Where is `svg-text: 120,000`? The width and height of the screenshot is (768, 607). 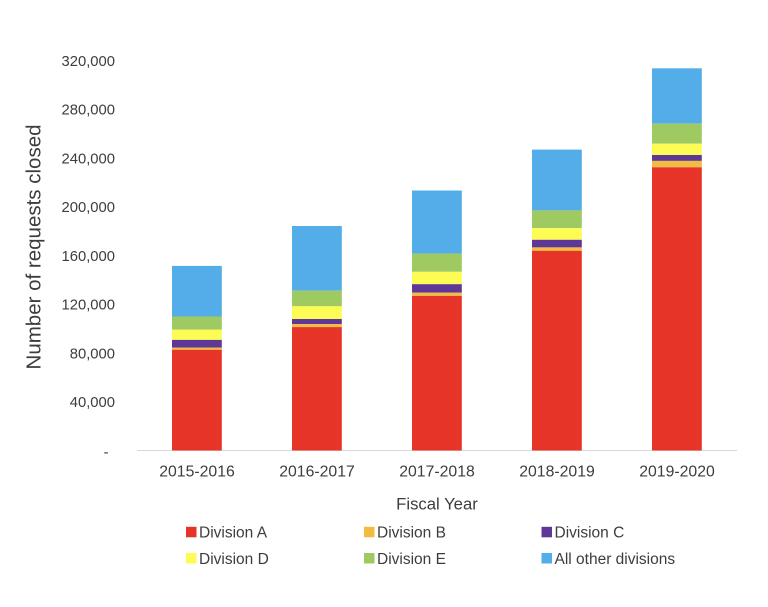
svg-text: 120,000 is located at coordinates (89, 306).